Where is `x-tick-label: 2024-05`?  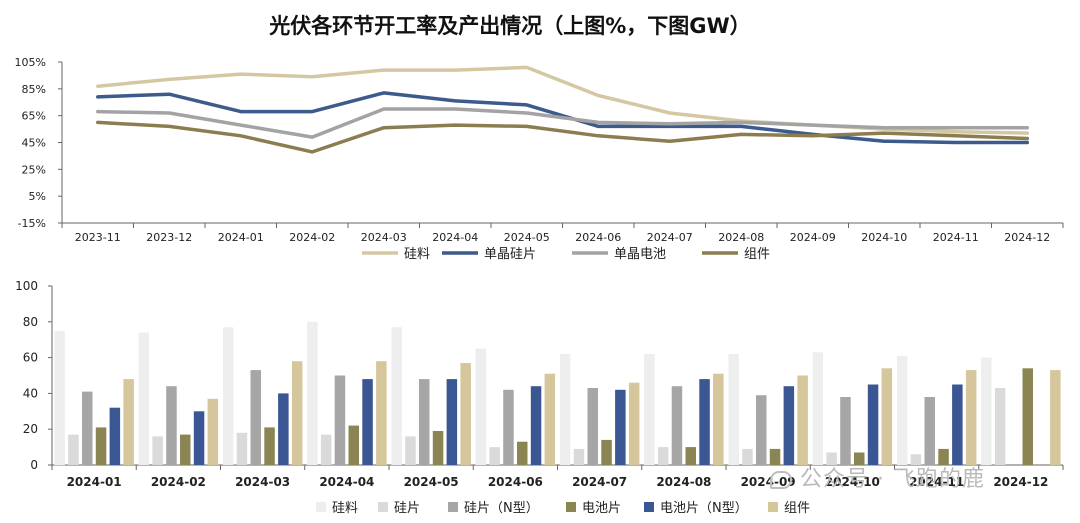 x-tick-label: 2024-05 is located at coordinates (527, 237).